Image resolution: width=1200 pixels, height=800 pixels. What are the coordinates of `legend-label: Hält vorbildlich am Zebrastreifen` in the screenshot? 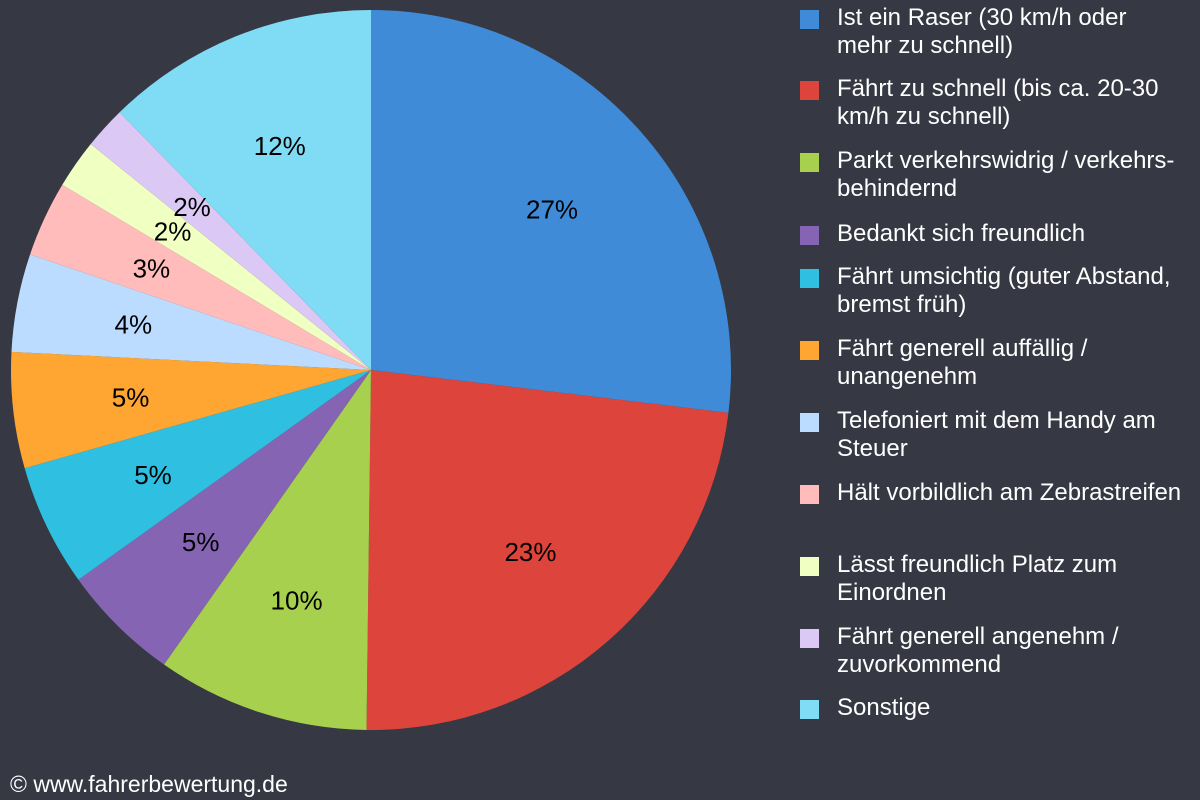 It's located at (1009, 492).